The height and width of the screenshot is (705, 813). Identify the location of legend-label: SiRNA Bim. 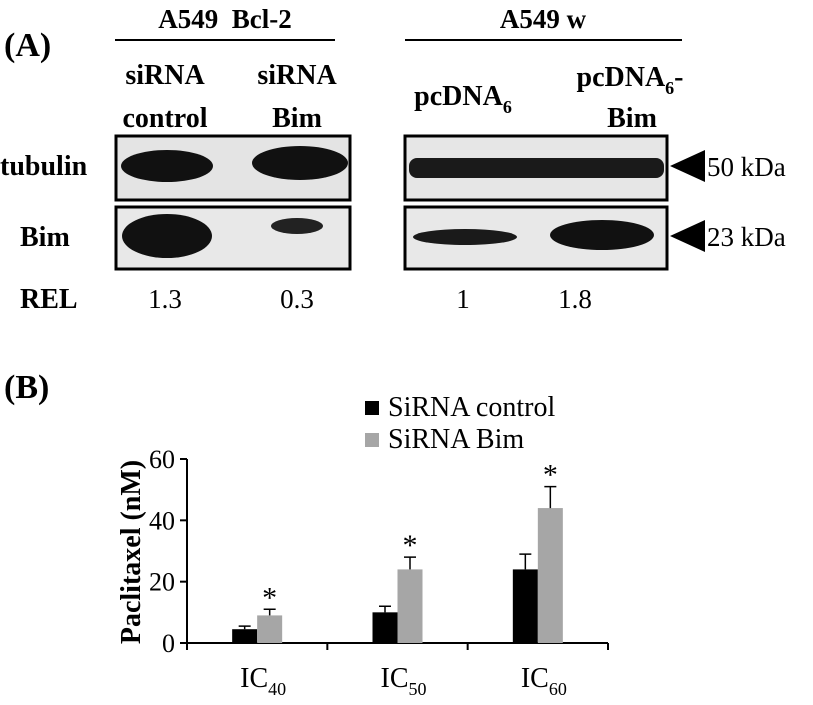
(456, 439).